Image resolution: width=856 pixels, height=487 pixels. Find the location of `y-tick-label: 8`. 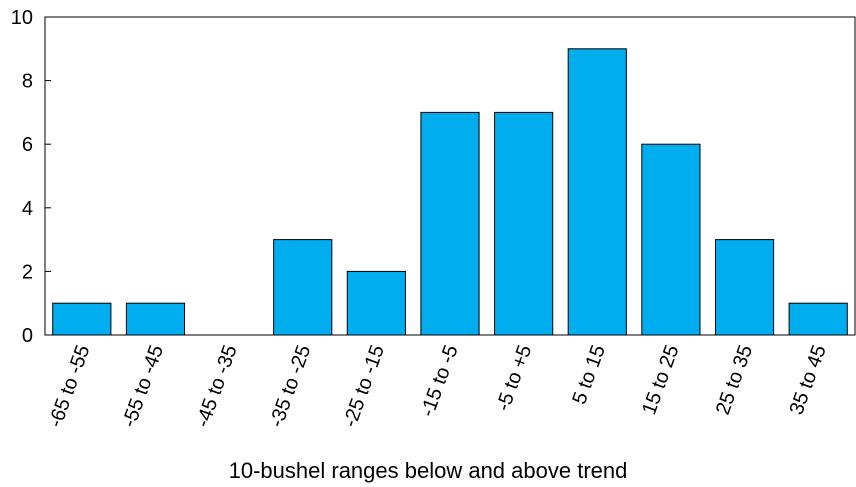

y-tick-label: 8 is located at coordinates (27, 82).